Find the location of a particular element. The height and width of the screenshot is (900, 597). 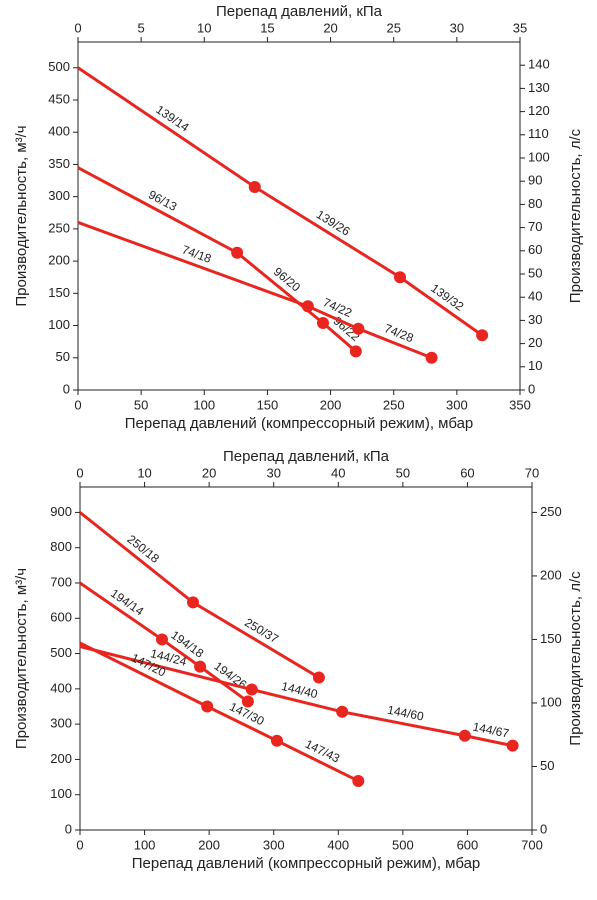

y-tick-label: 150 is located at coordinates (59, 292).